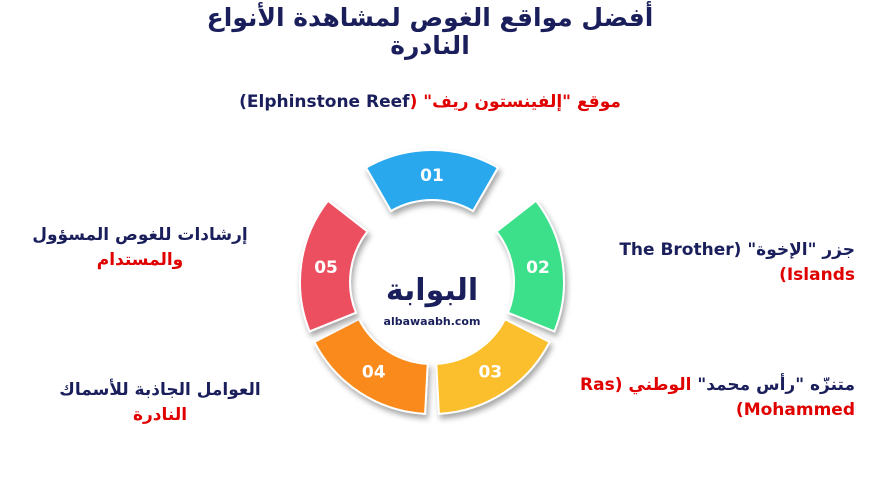 Image resolution: width=873 pixels, height=478 pixels. Describe the element at coordinates (795, 410) in the screenshot. I see `item-text: Mohammed)` at that location.